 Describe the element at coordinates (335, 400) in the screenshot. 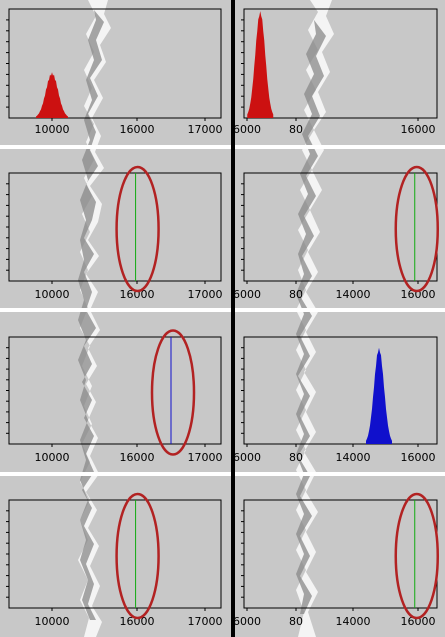

I see `histogram-panel-r3-right: 6000 80 14000 16000` at that location.